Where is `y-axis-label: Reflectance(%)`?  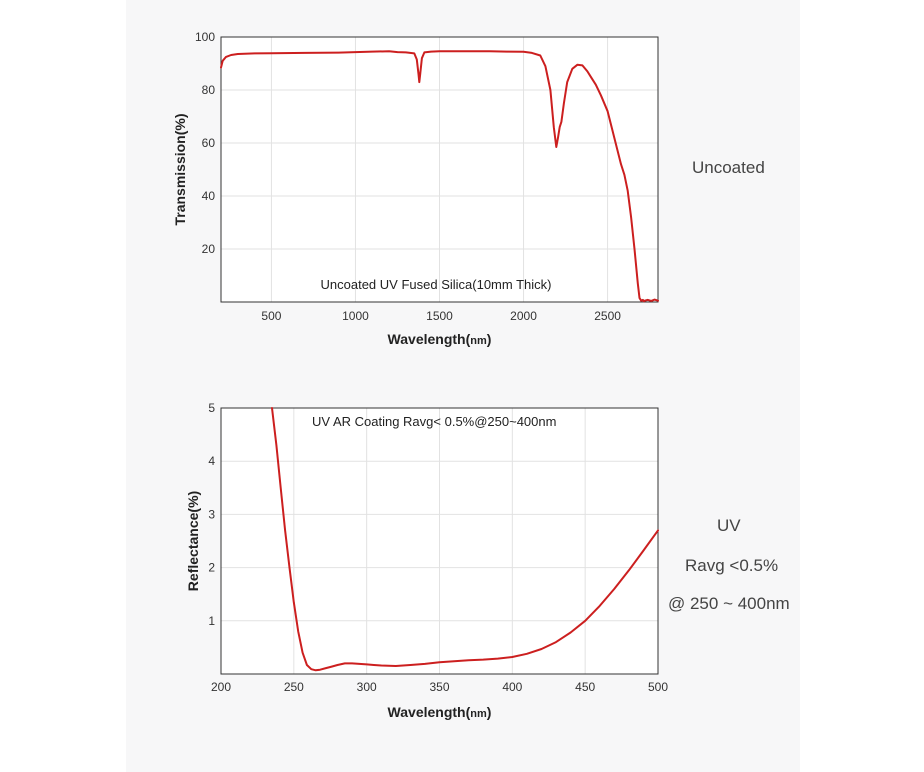 y-axis-label: Reflectance(%) is located at coordinates (193, 541).